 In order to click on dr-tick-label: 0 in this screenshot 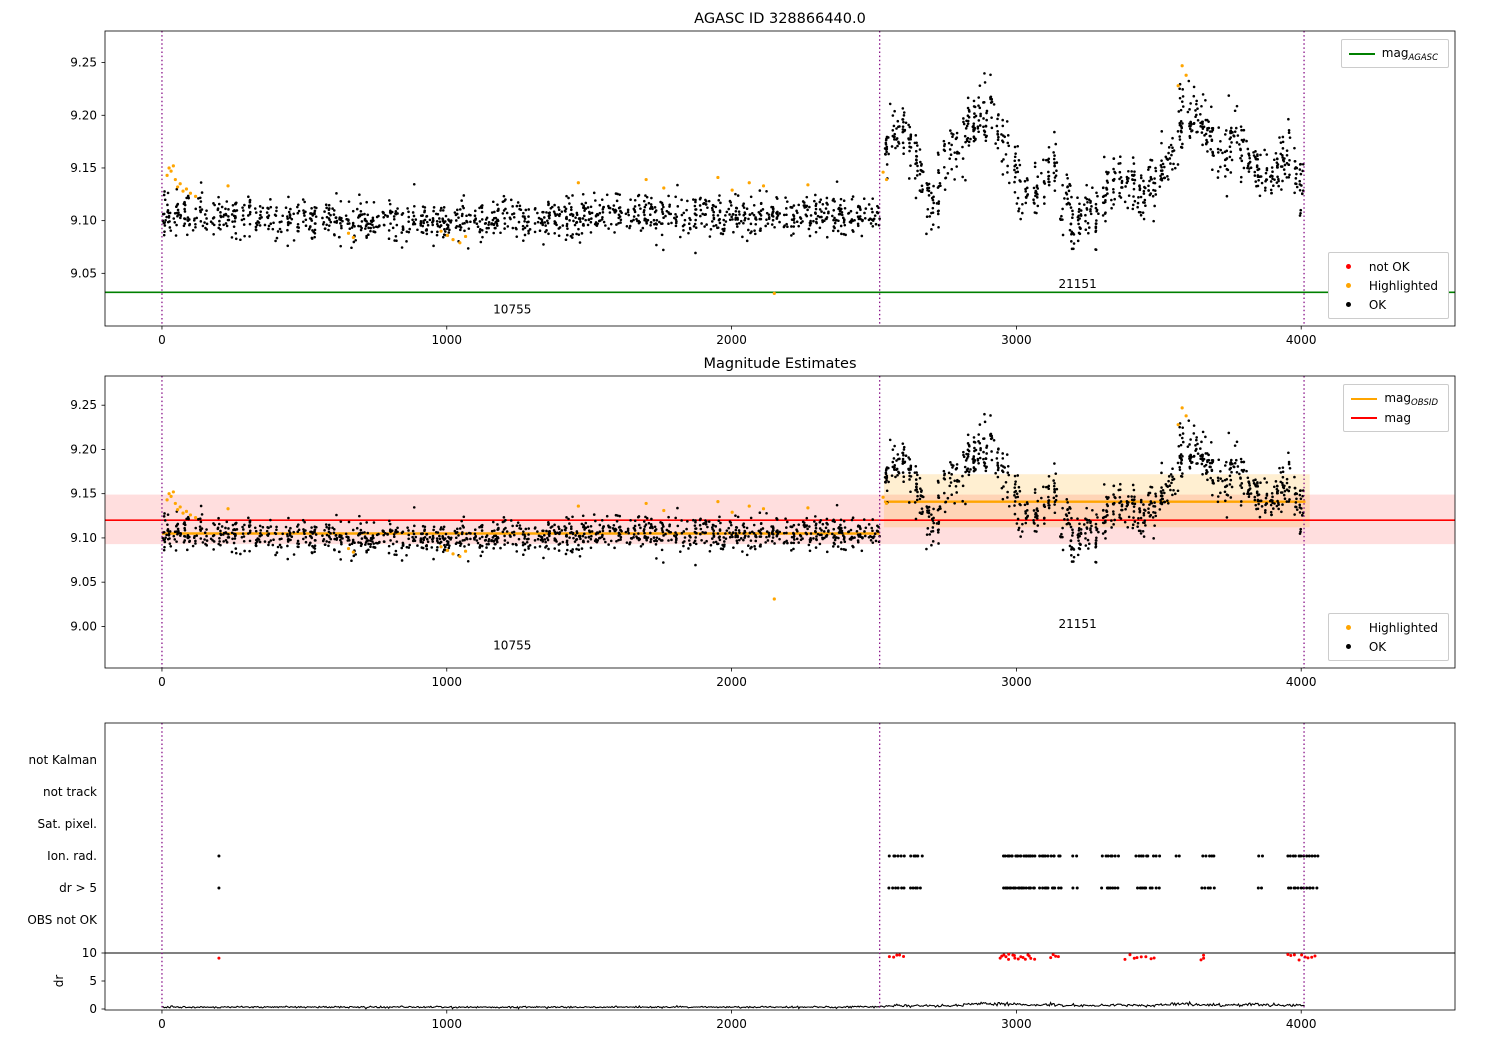, I will do `click(93, 1009)`.